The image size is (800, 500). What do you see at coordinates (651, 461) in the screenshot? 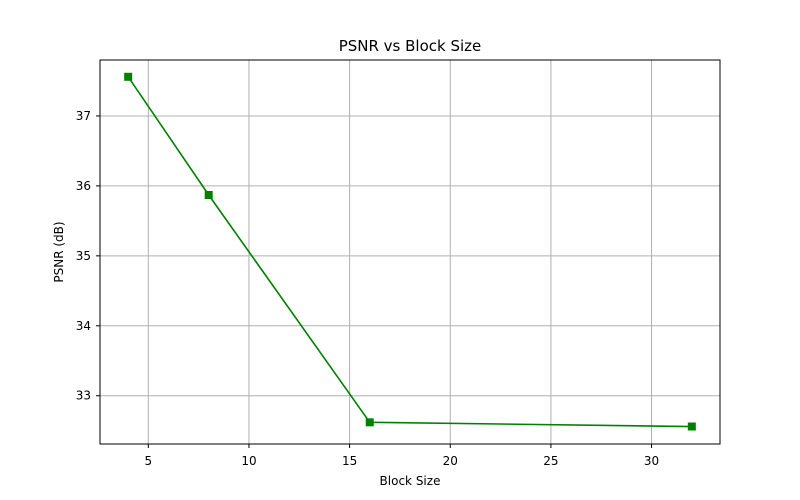
I see `x-tick-label: 30` at bounding box center [651, 461].